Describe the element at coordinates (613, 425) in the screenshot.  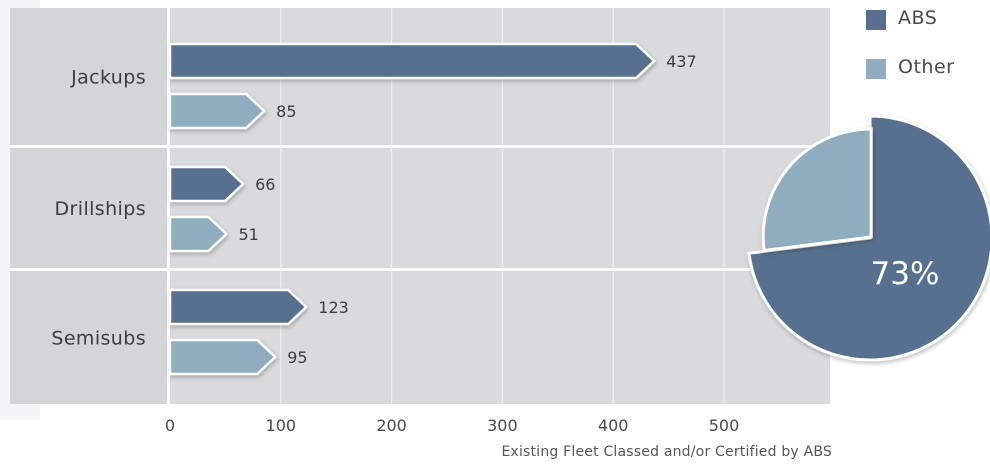
I see `x-tick-label: 400` at that location.